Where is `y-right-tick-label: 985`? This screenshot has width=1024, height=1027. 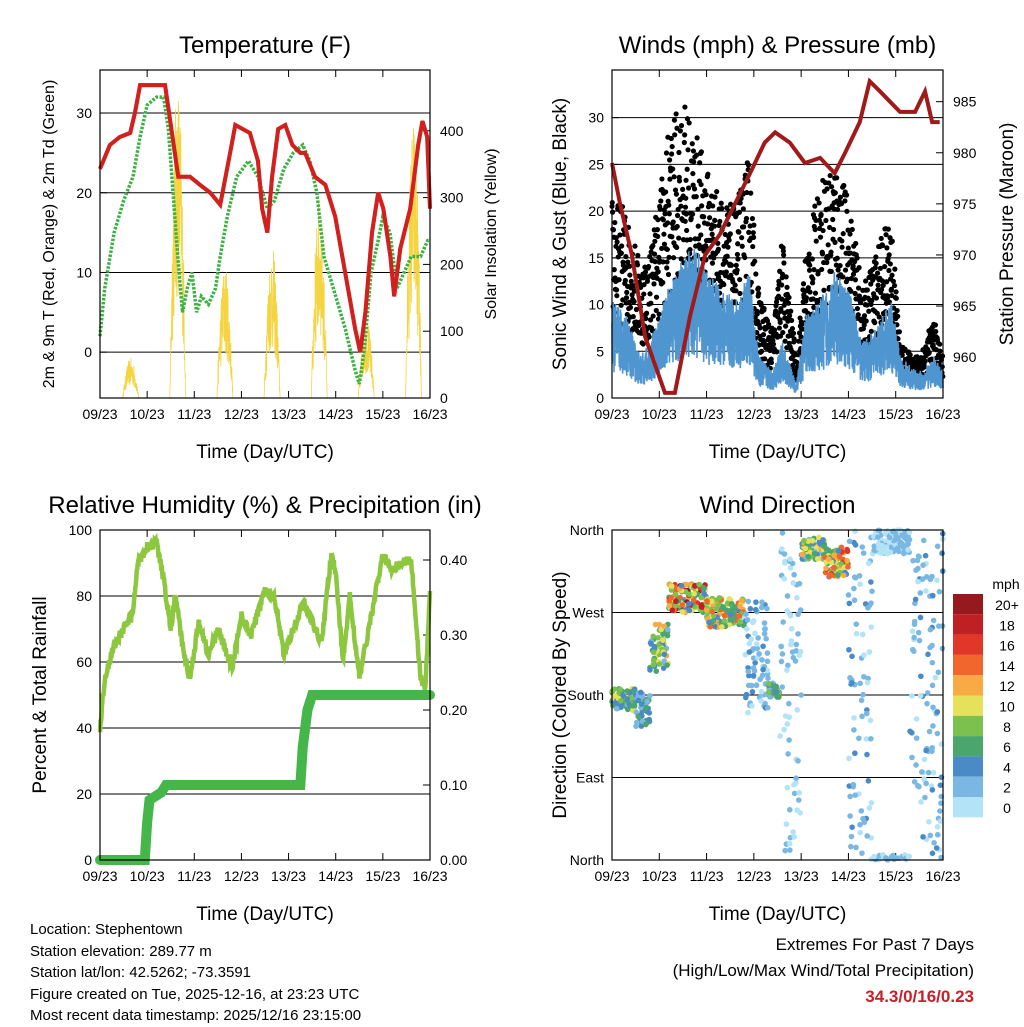 y-right-tick-label: 985 is located at coordinates (965, 102).